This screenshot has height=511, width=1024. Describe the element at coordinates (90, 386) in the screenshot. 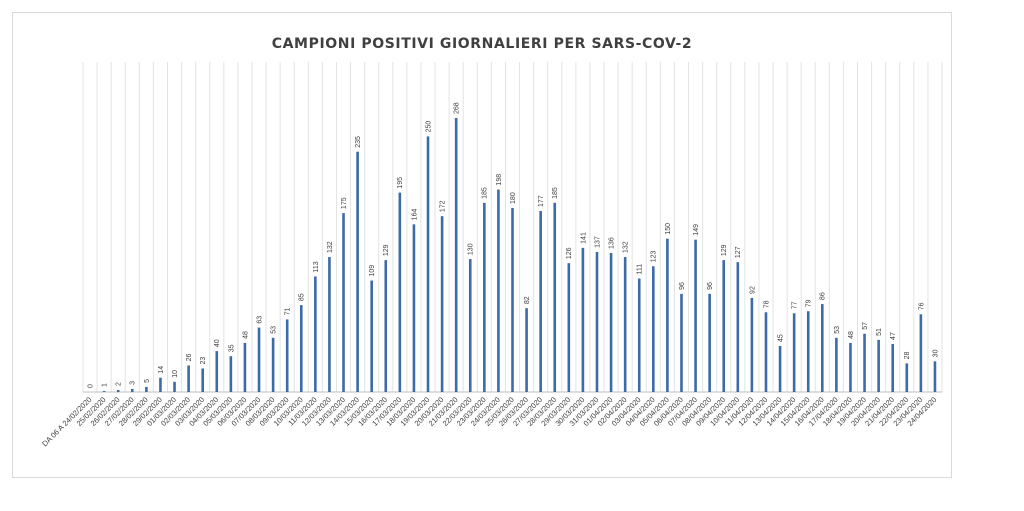

I see `data-label: 0` at that location.